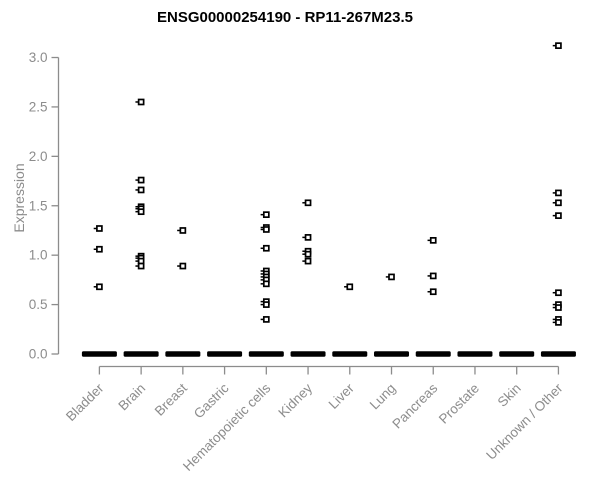  I want to click on y-axis-title: Expression, so click(19, 197).